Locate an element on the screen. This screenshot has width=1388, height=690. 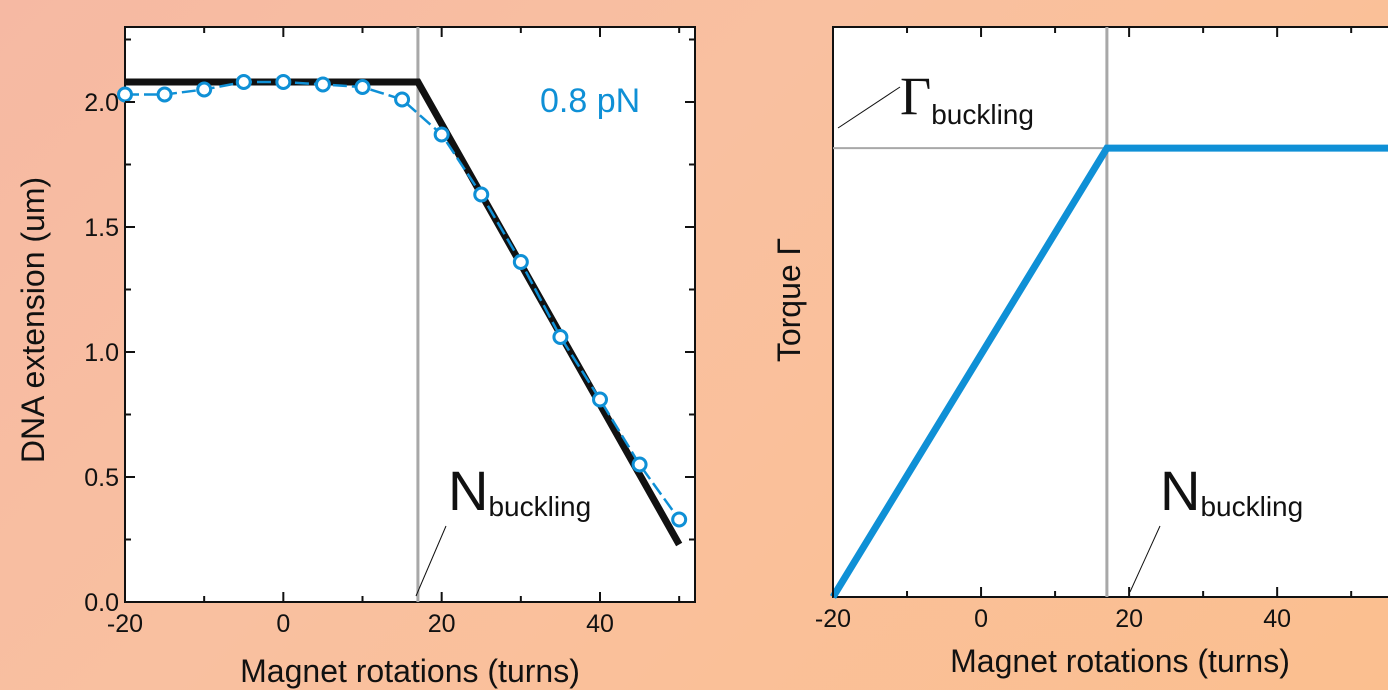
right-n-buckling-pointer is located at coordinates (1145, 559).